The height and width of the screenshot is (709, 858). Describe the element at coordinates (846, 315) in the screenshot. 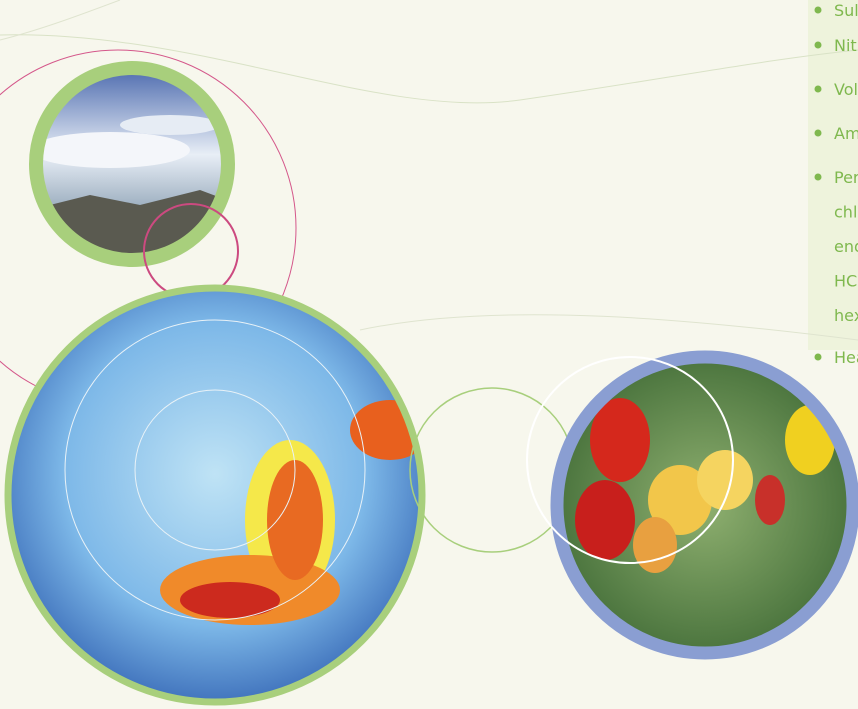

I see `list-text: hexa` at that location.